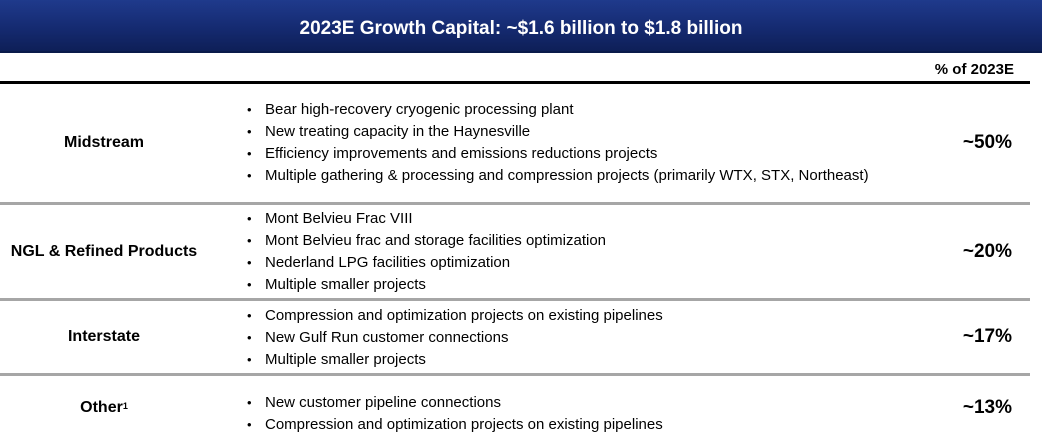 The height and width of the screenshot is (439, 1042). I want to click on category-label: Other 1, so click(104, 407).